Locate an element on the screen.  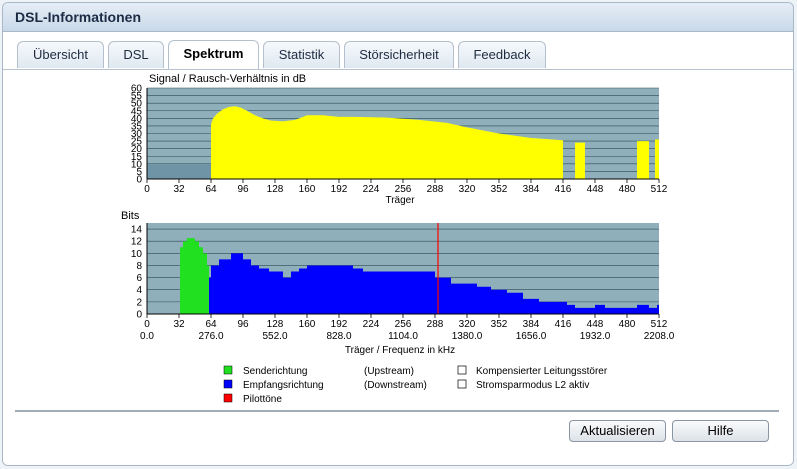
legend-dir-downstream: (Downstream) is located at coordinates (395, 385).